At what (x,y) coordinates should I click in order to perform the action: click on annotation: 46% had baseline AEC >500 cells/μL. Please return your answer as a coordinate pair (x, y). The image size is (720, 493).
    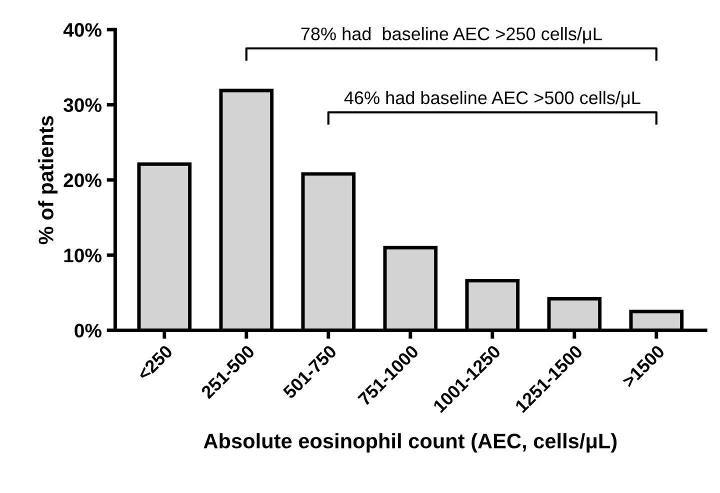
    Looking at the image, I should click on (492, 99).